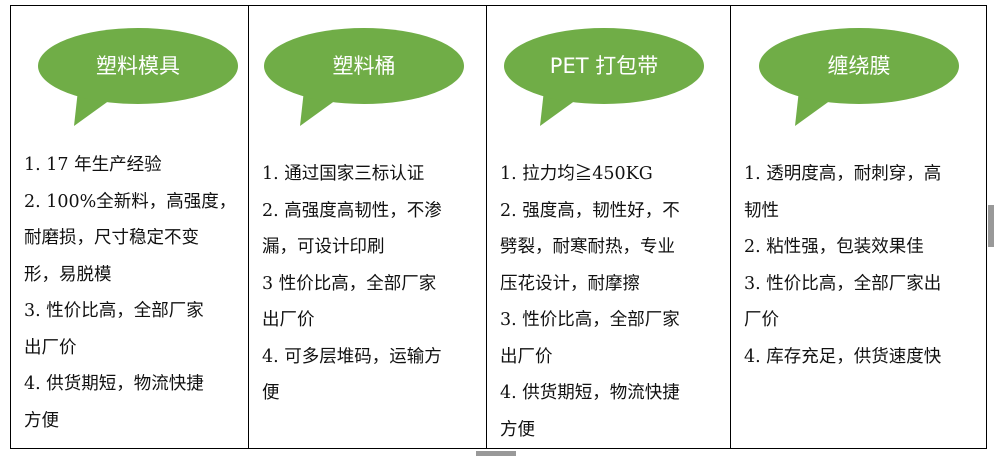 This screenshot has height=456, width=995. What do you see at coordinates (761, 320) in the screenshot?
I see `feature-line: 厂价` at bounding box center [761, 320].